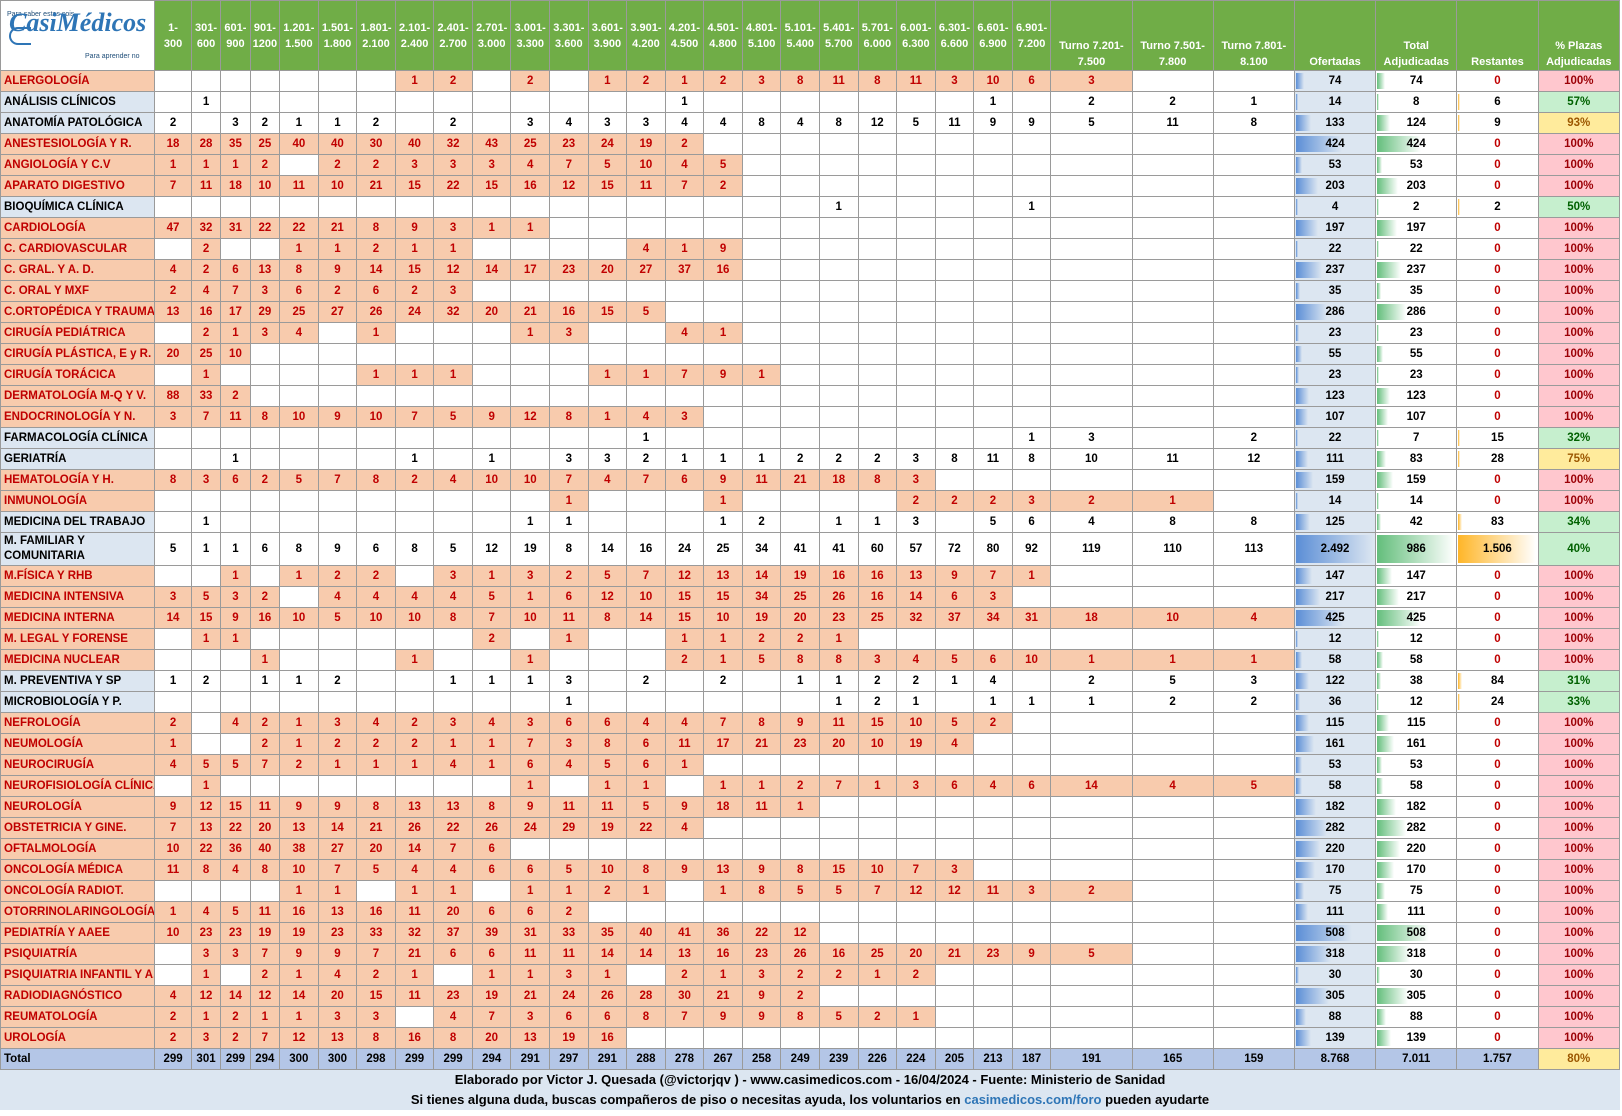  I want to click on adj-value: 220, so click(1416, 849).